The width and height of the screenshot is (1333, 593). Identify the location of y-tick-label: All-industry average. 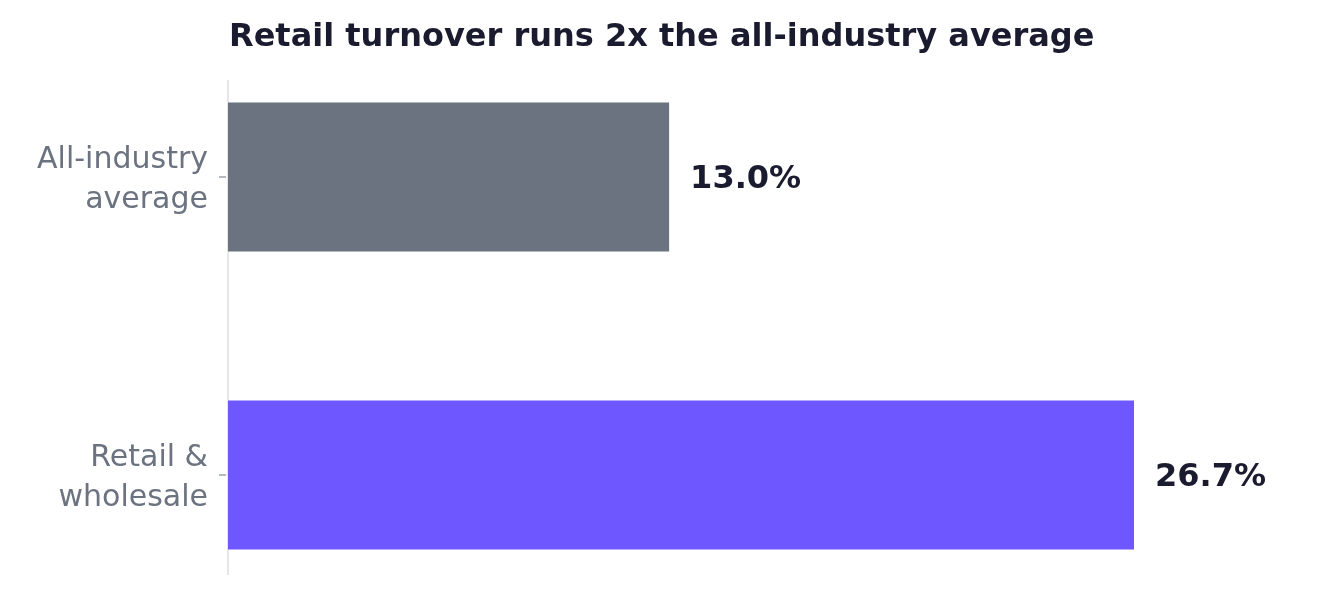
(122, 177).